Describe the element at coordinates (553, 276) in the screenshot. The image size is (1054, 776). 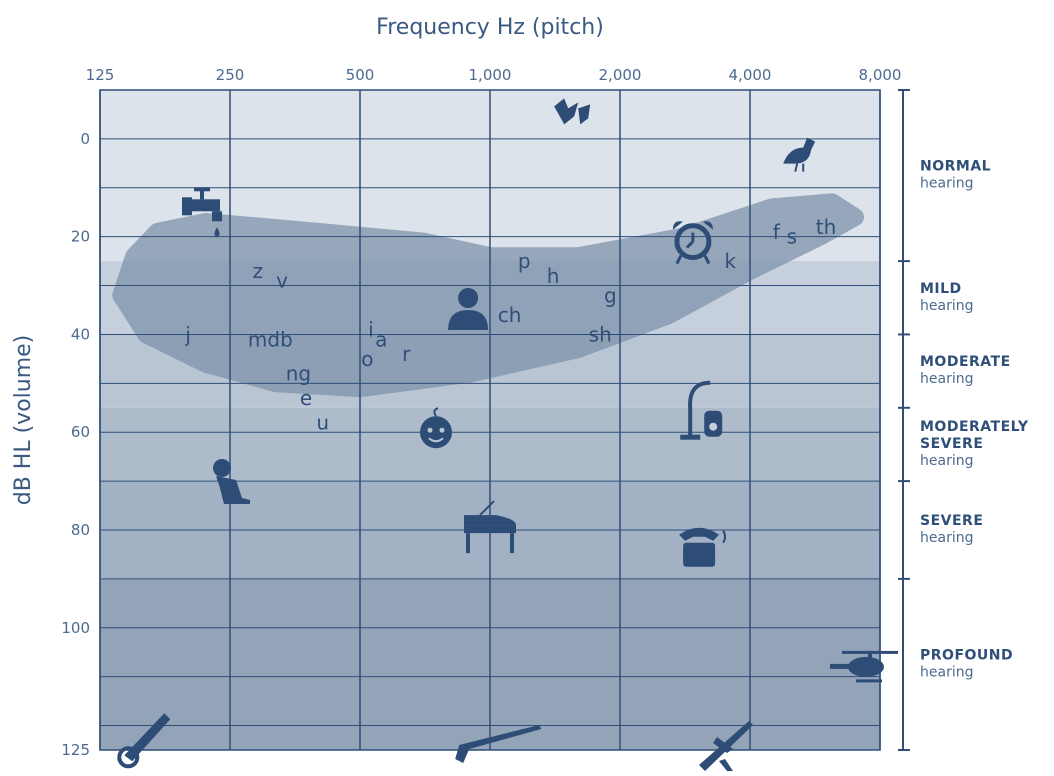
I see `phoneme-label: h` at that location.